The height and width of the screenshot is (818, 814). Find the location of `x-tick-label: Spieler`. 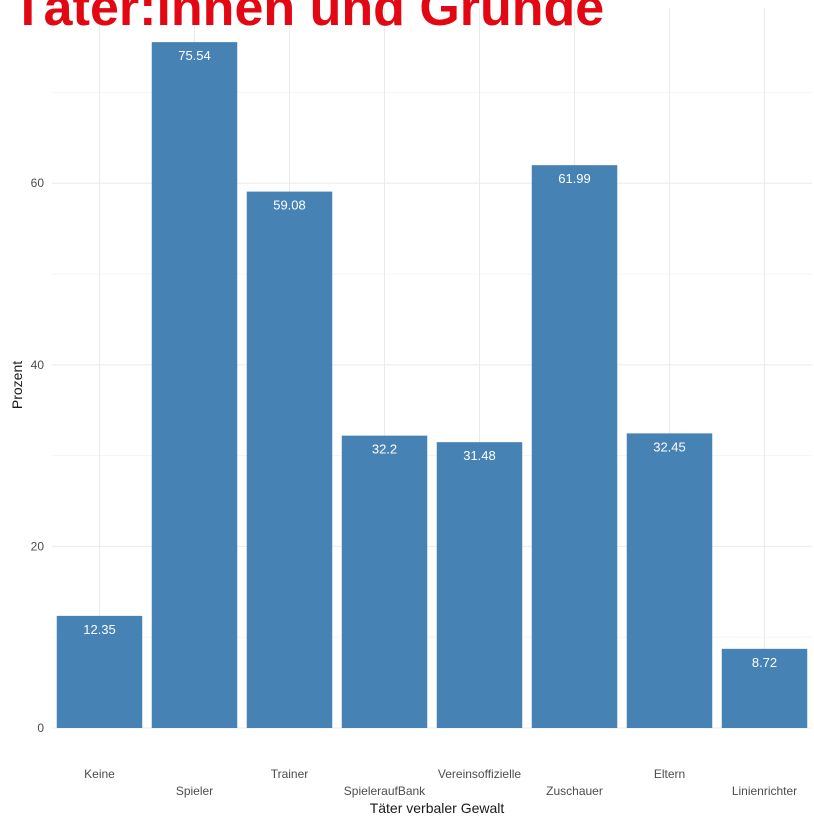

x-tick-label: Spieler is located at coordinates (194, 791).